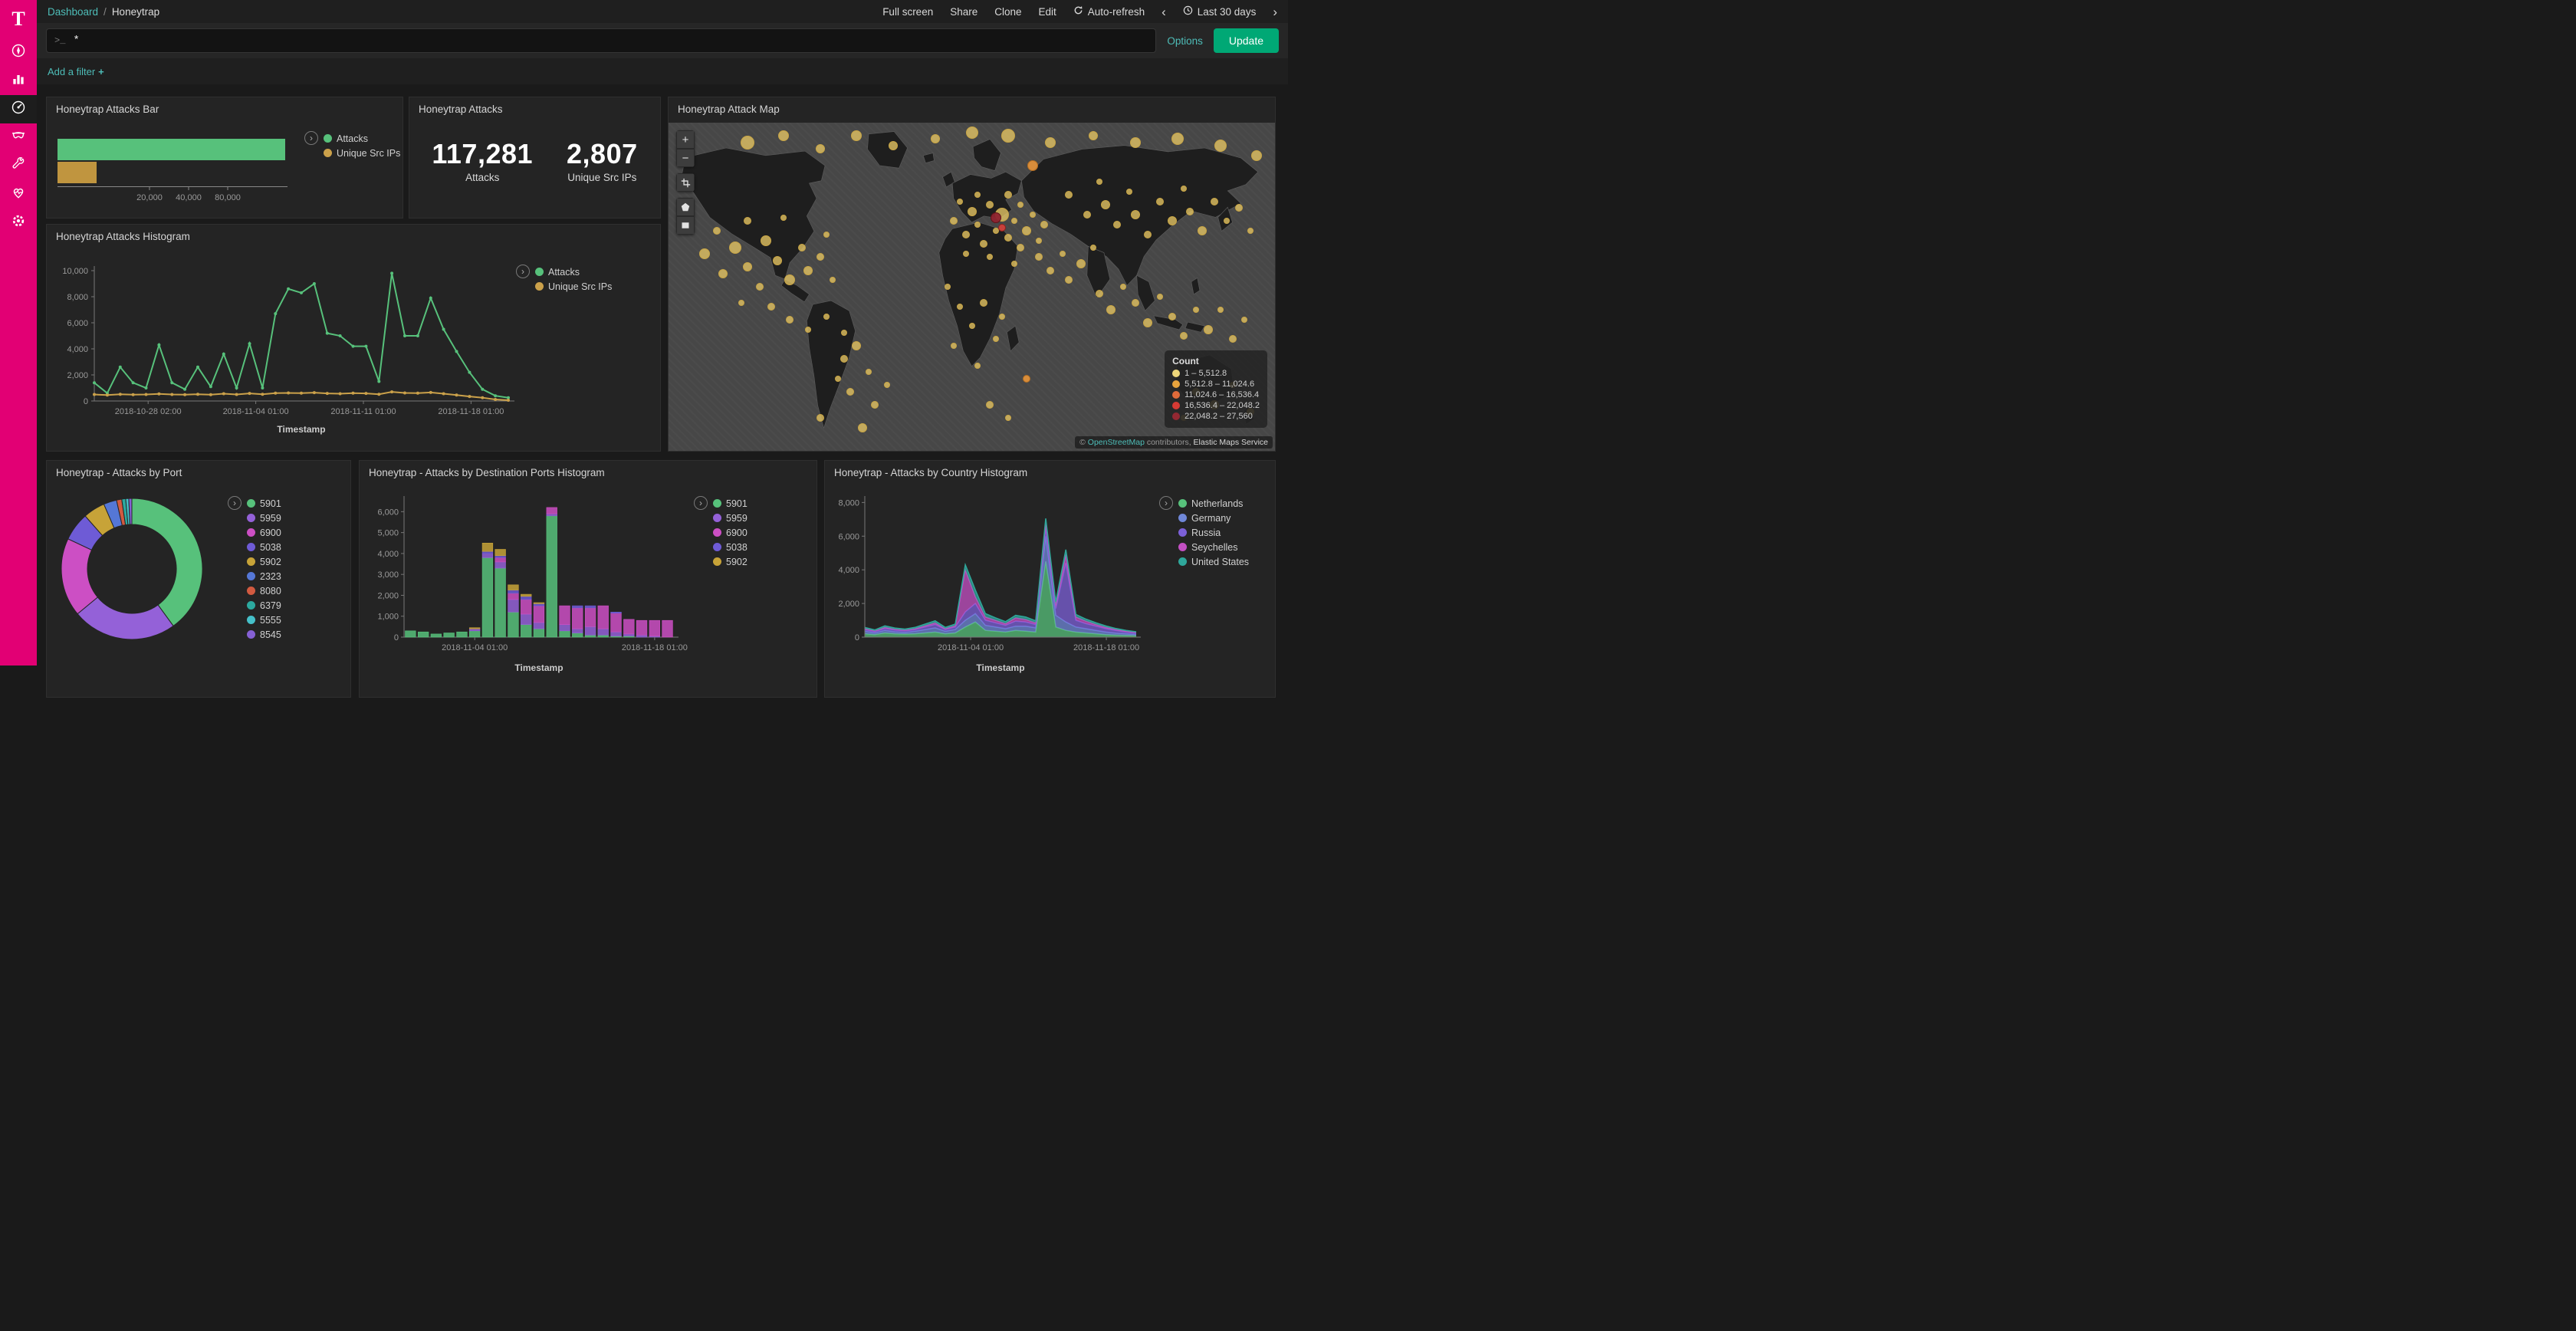 The height and width of the screenshot is (1331, 2576). I want to click on legend-item: Germany, so click(1213, 518).